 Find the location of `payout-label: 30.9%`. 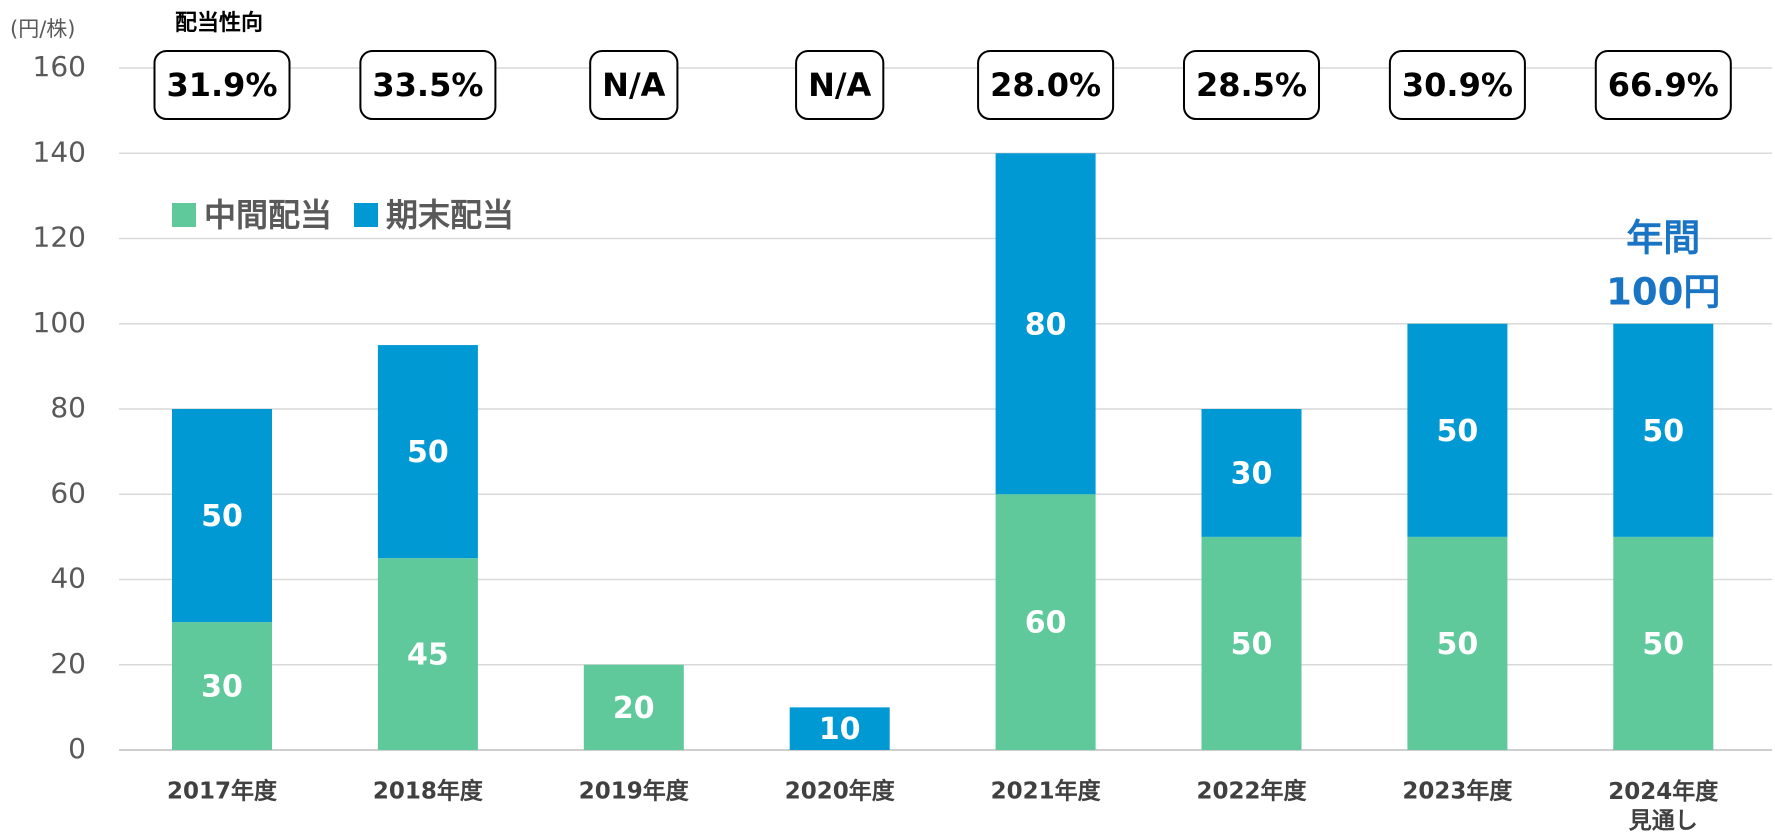

payout-label: 30.9% is located at coordinates (1457, 85).